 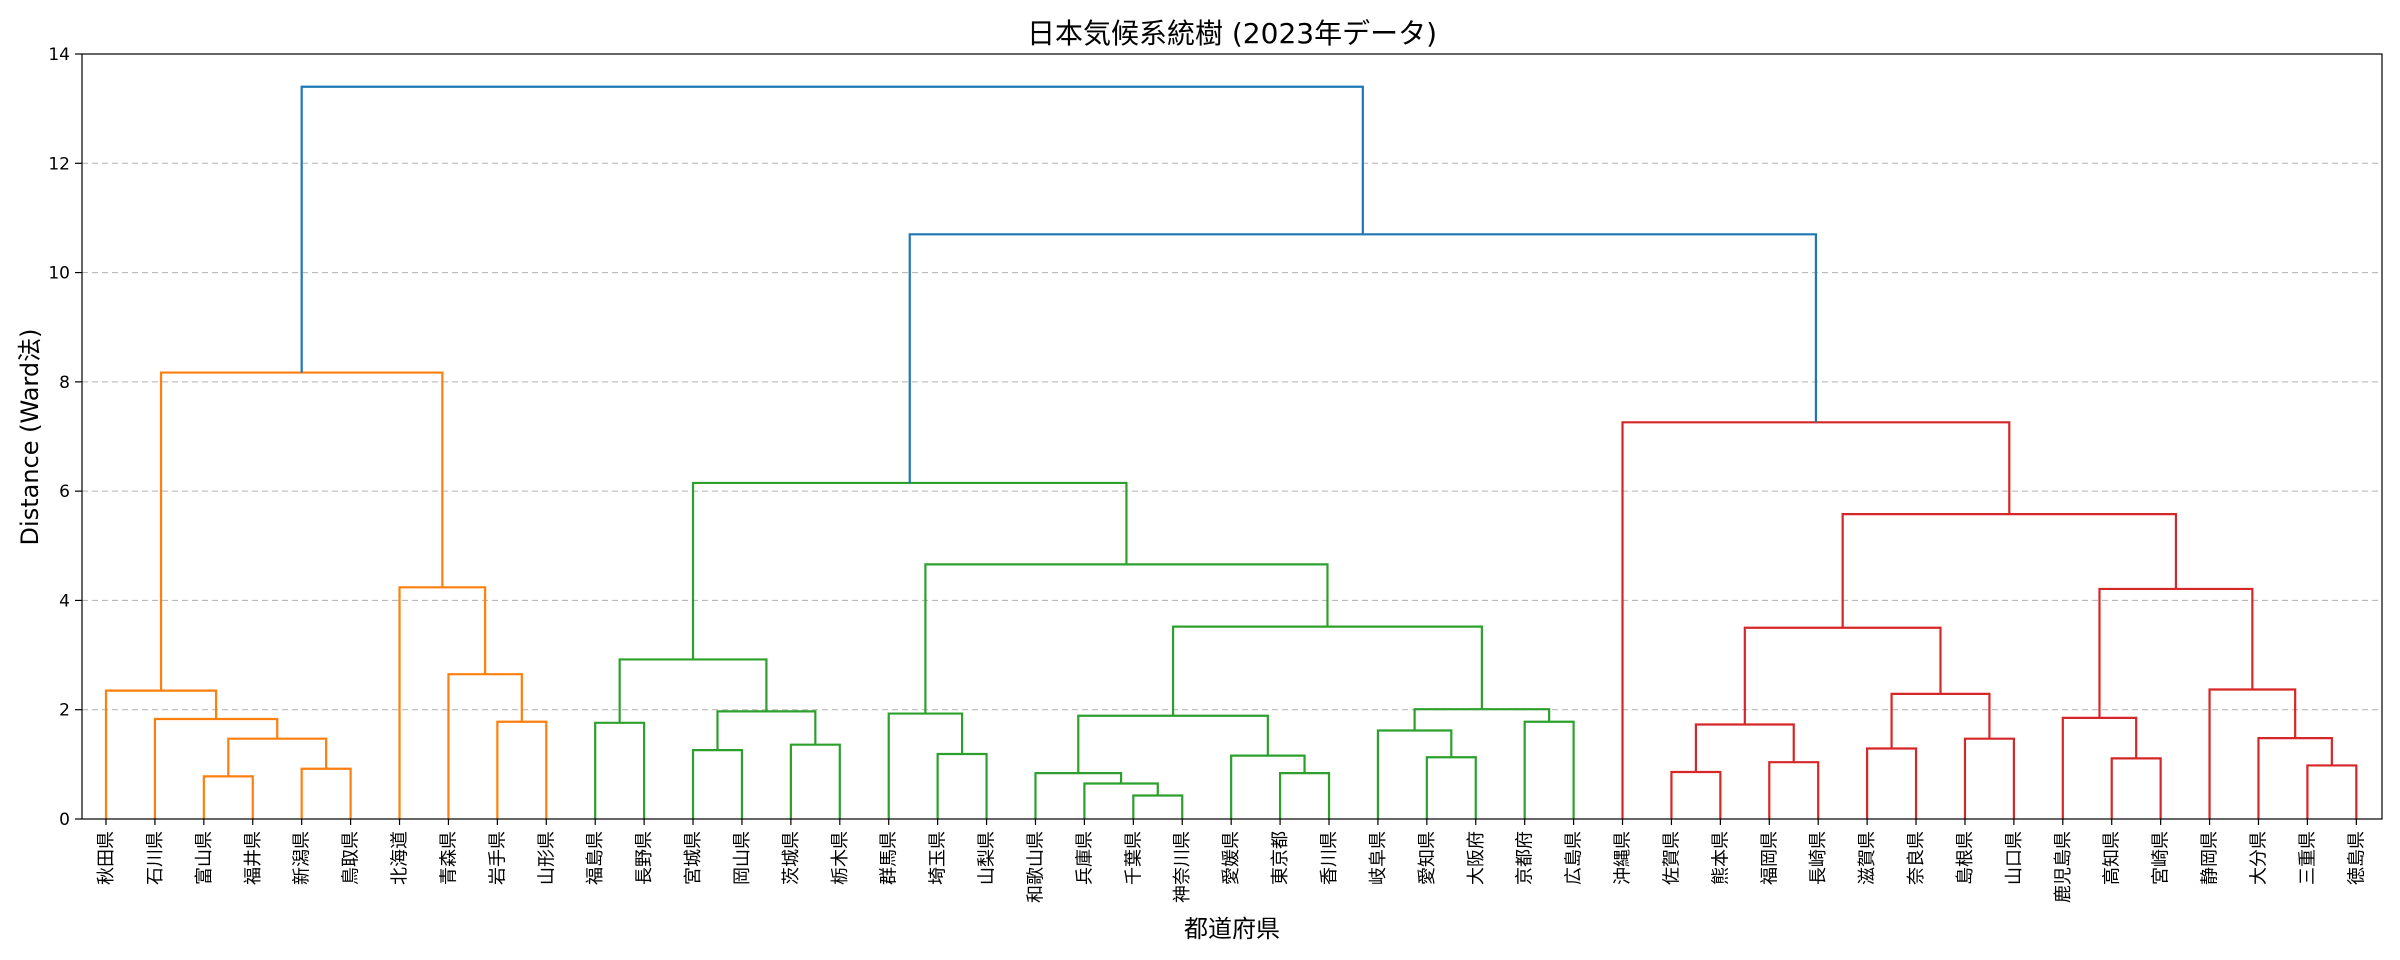 I want to click on leaf-label: 沖縄県, so click(x=1623, y=858).